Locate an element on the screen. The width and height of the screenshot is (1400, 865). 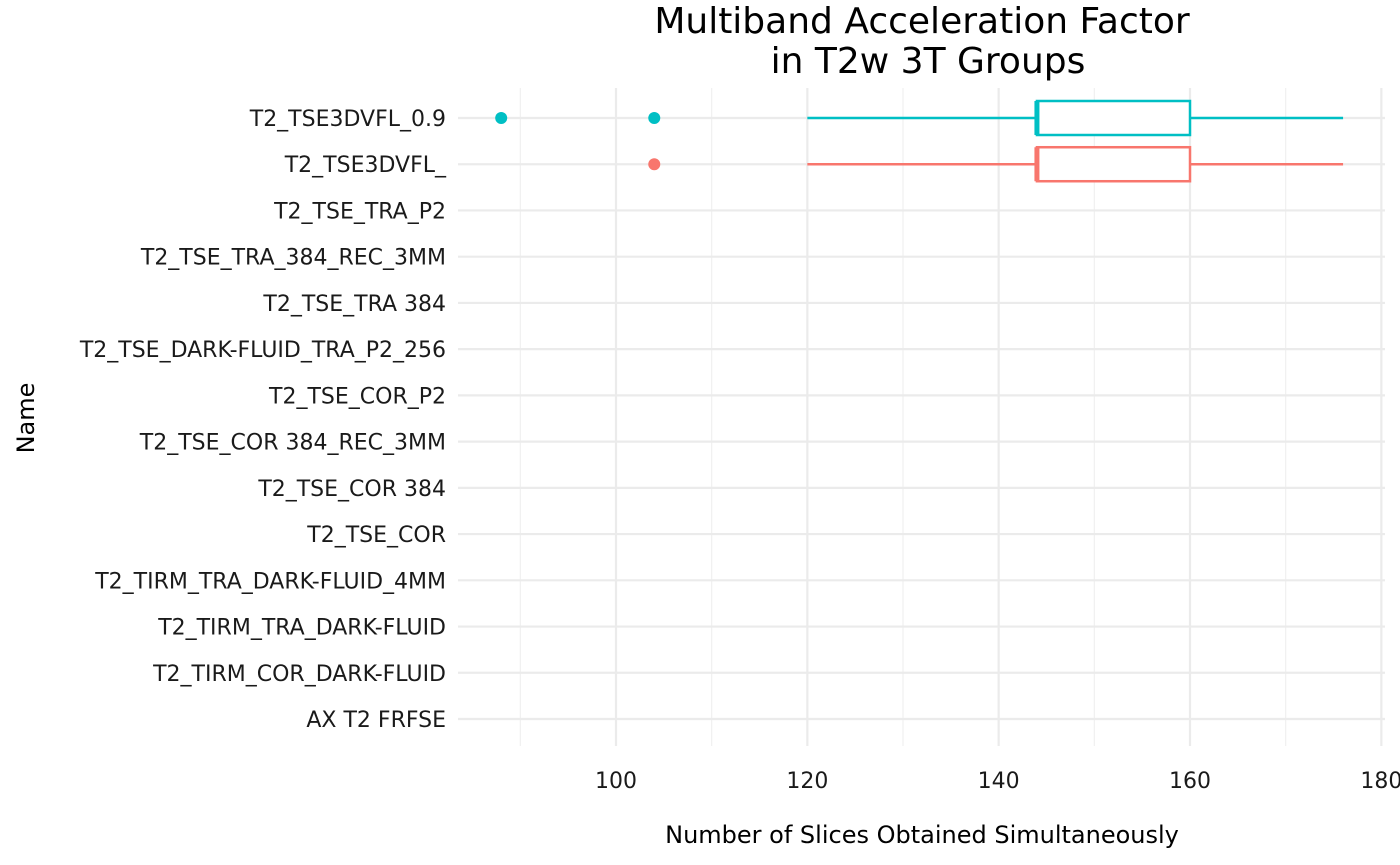
x-tick-label: 120 is located at coordinates (807, 781).